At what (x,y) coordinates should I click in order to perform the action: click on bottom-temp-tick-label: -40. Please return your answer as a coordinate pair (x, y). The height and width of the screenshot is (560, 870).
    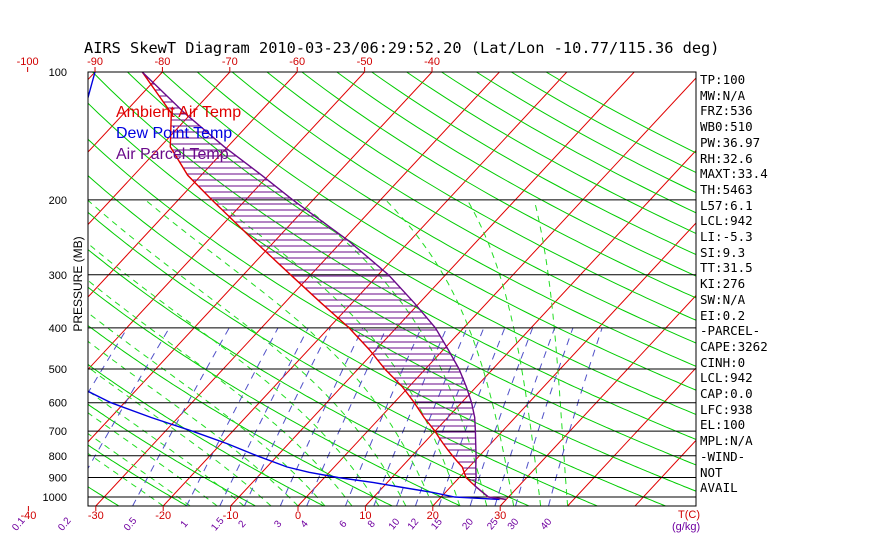
    Looking at the image, I should click on (28, 516).